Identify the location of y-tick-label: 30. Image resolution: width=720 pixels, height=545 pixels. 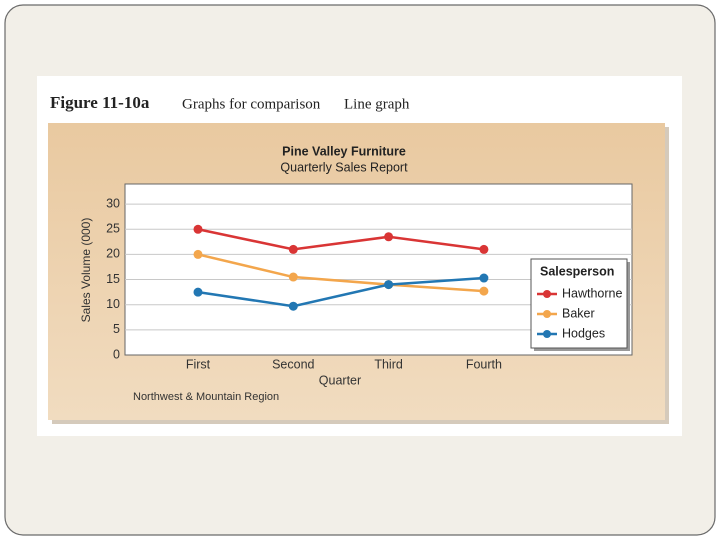
(113, 203).